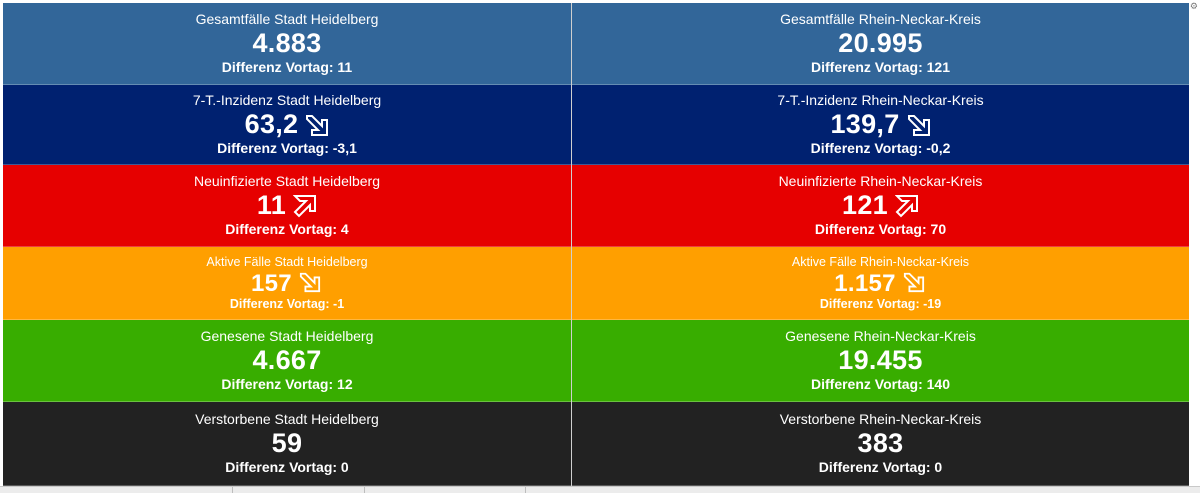 The image size is (1200, 493). What do you see at coordinates (271, 205) in the screenshot?
I see `tile-value: 11` at bounding box center [271, 205].